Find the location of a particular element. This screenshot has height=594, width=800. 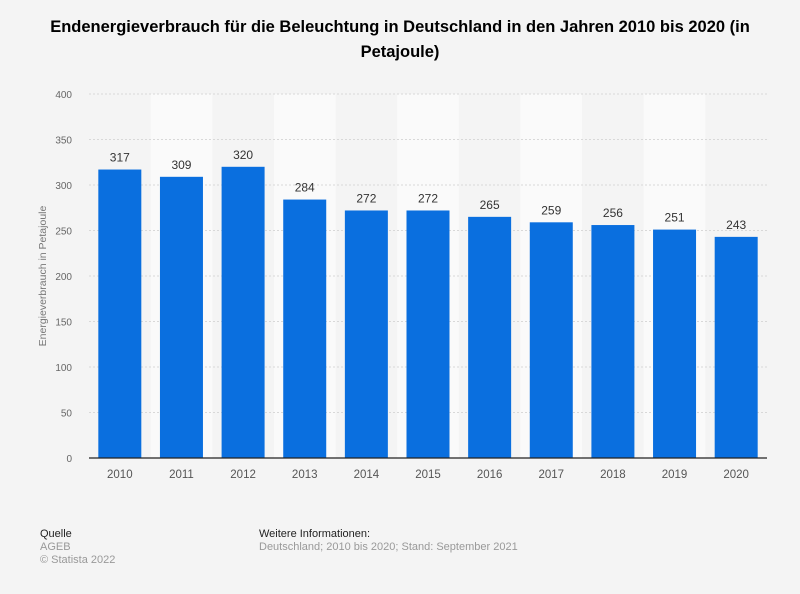

x-tick-label: 2012 is located at coordinates (243, 475).